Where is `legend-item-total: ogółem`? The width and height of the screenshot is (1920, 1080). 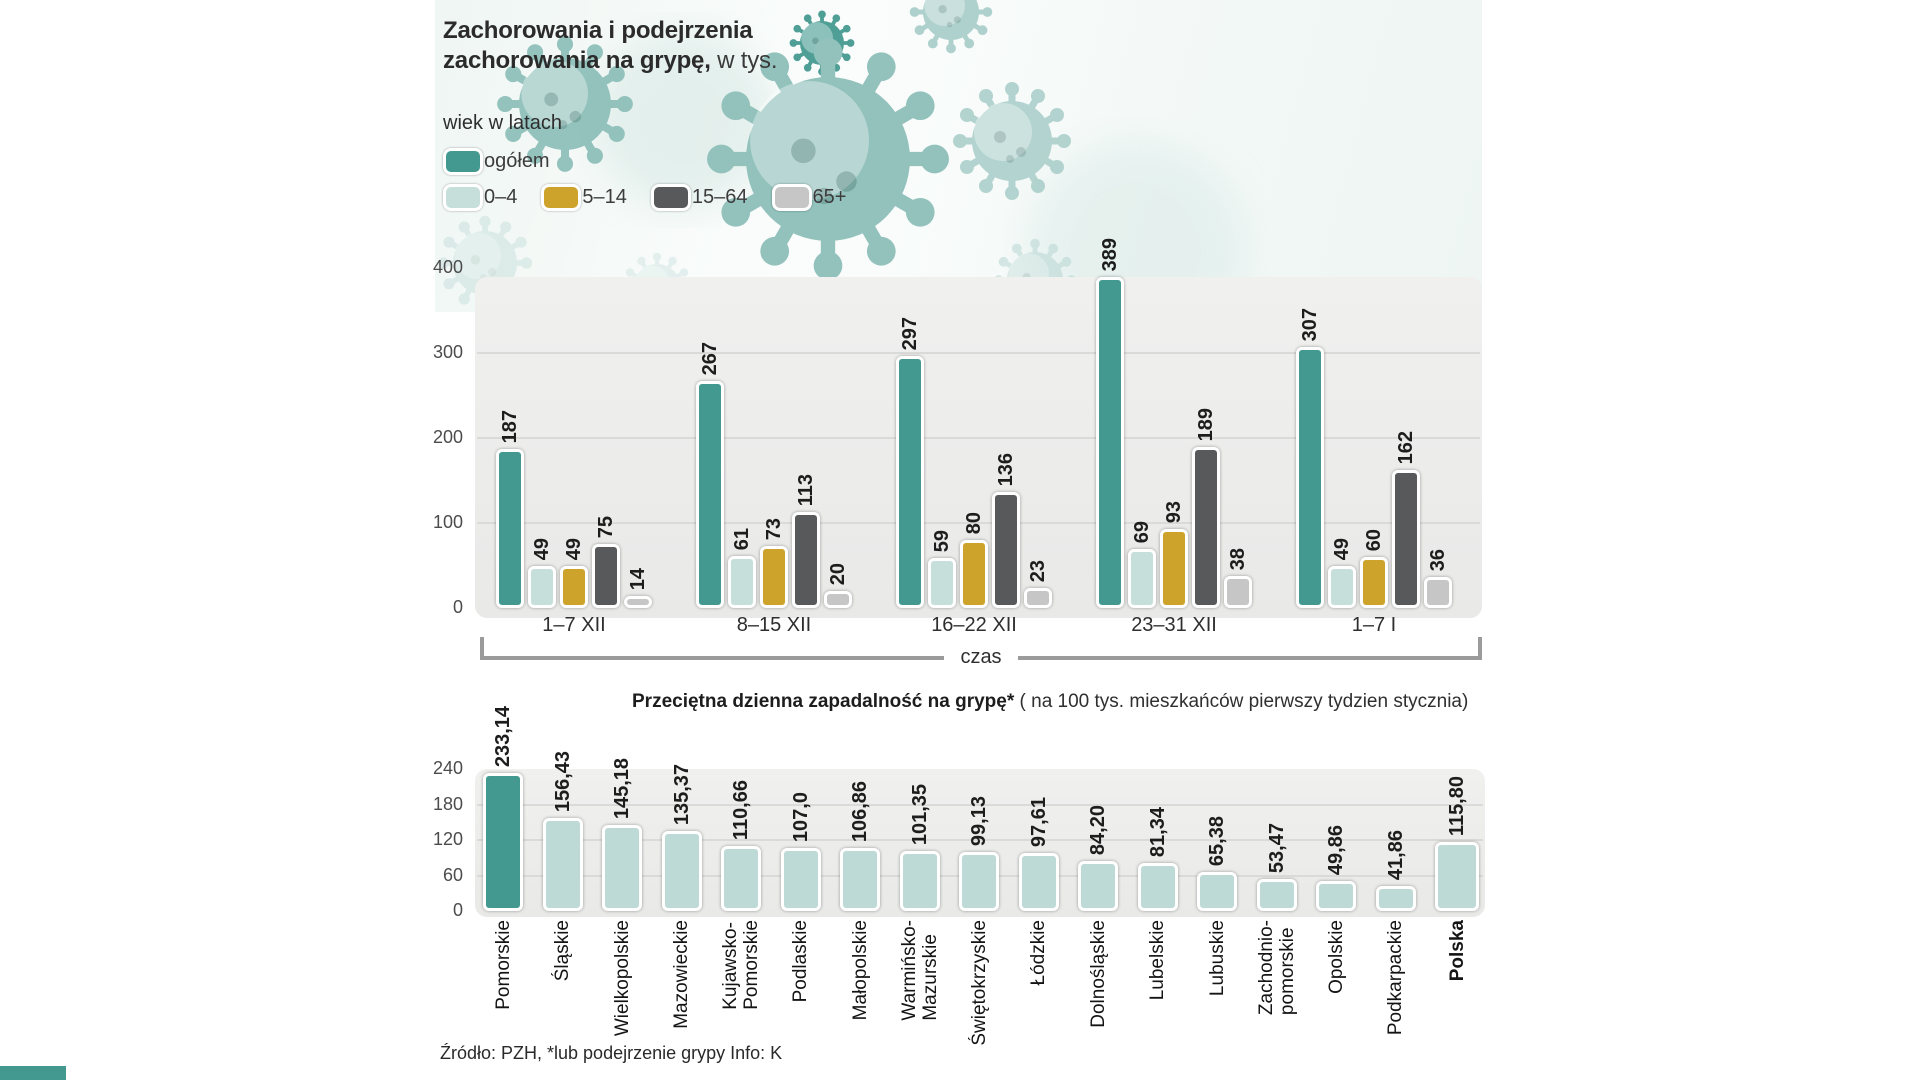
legend-item-total: ogółem is located at coordinates (496, 161).